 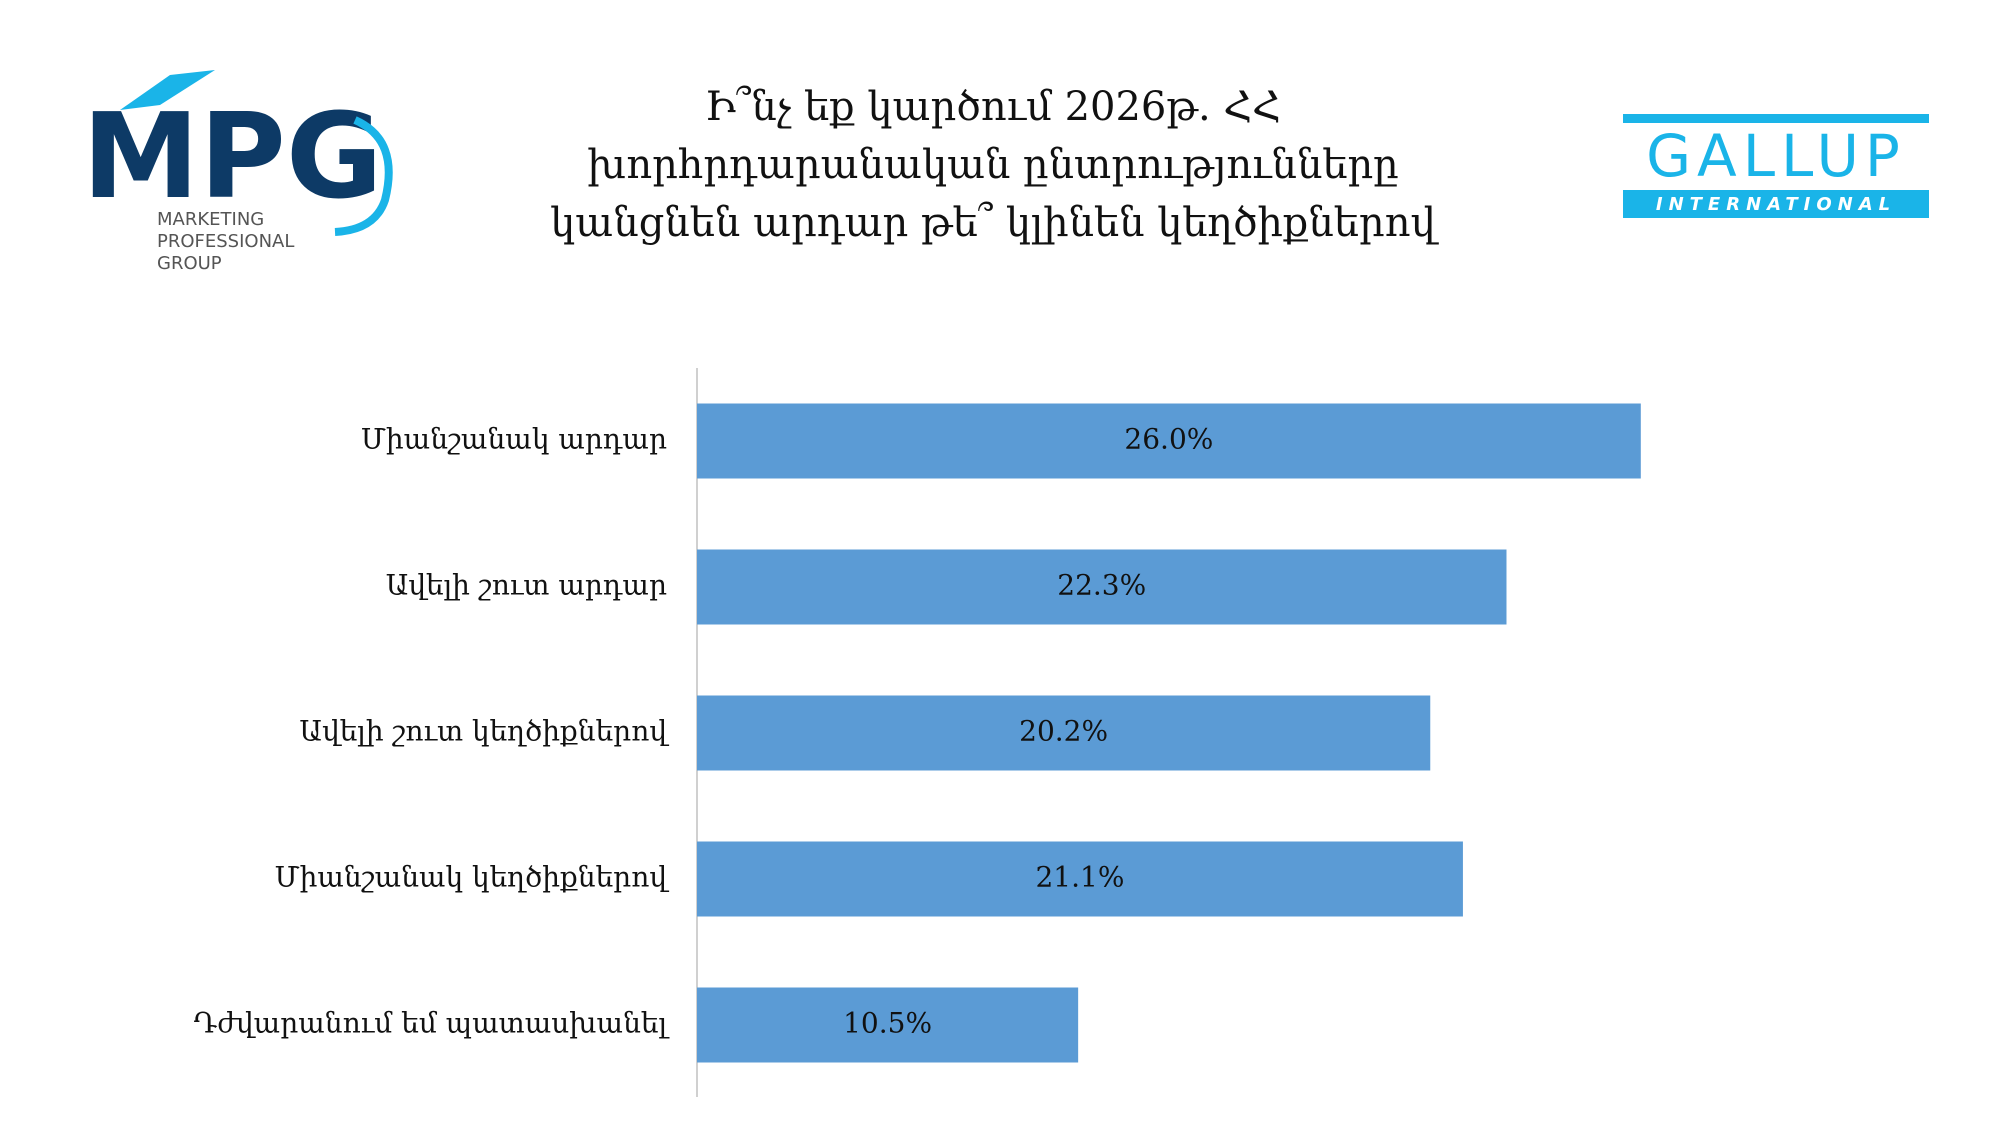 I want to click on value-label: 21.1%, so click(x=1079, y=877).